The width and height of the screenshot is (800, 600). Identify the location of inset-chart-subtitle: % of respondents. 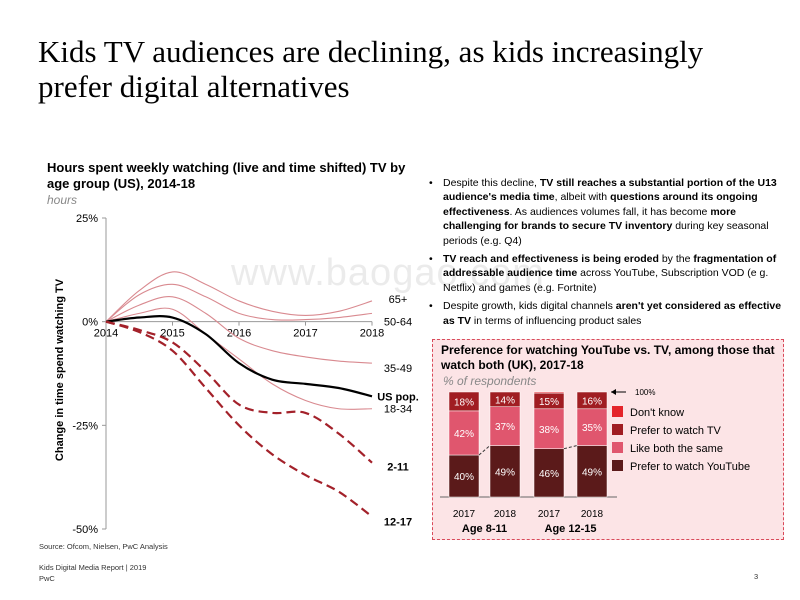
(490, 381).